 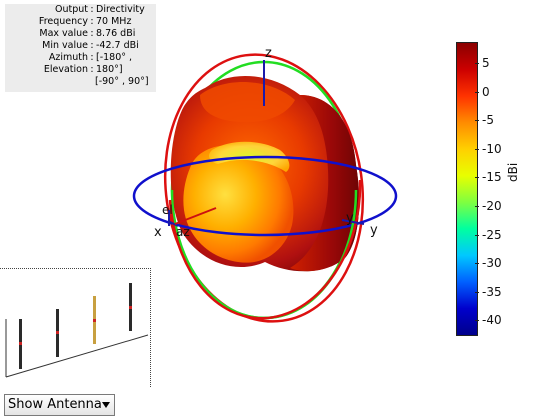 I want to click on info-value: 70 MHz, so click(x=114, y=21).